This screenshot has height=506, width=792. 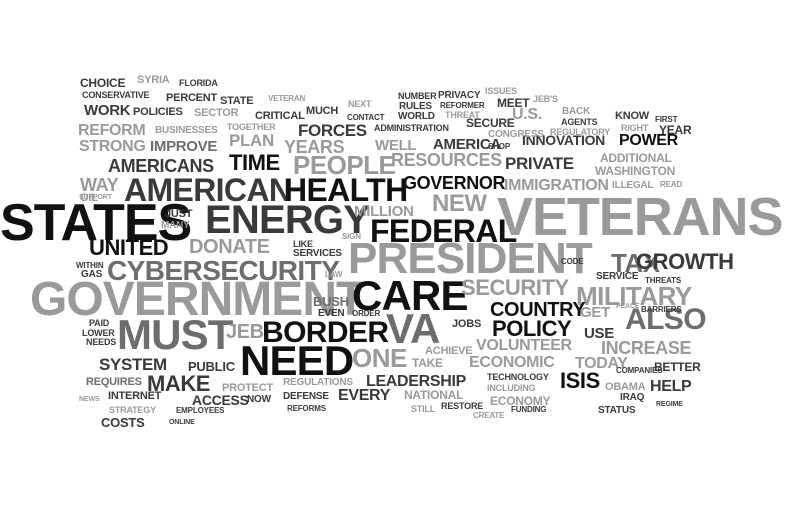 I want to click on word: U.S., so click(x=527, y=114).